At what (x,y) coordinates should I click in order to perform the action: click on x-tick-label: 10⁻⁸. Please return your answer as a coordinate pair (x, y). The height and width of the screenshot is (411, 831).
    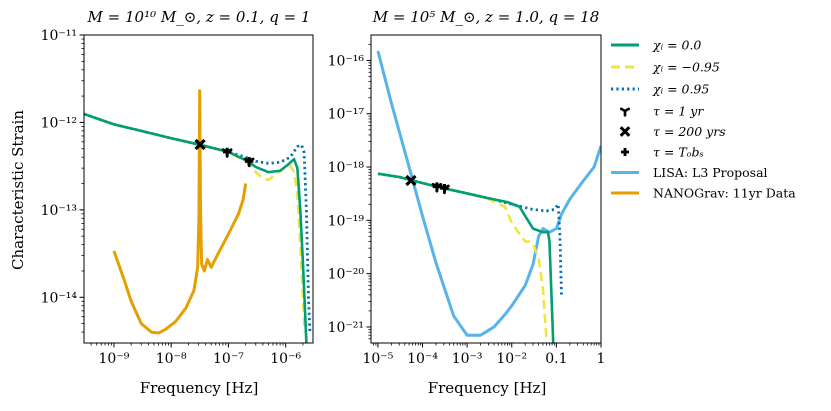
    Looking at the image, I should click on (171, 359).